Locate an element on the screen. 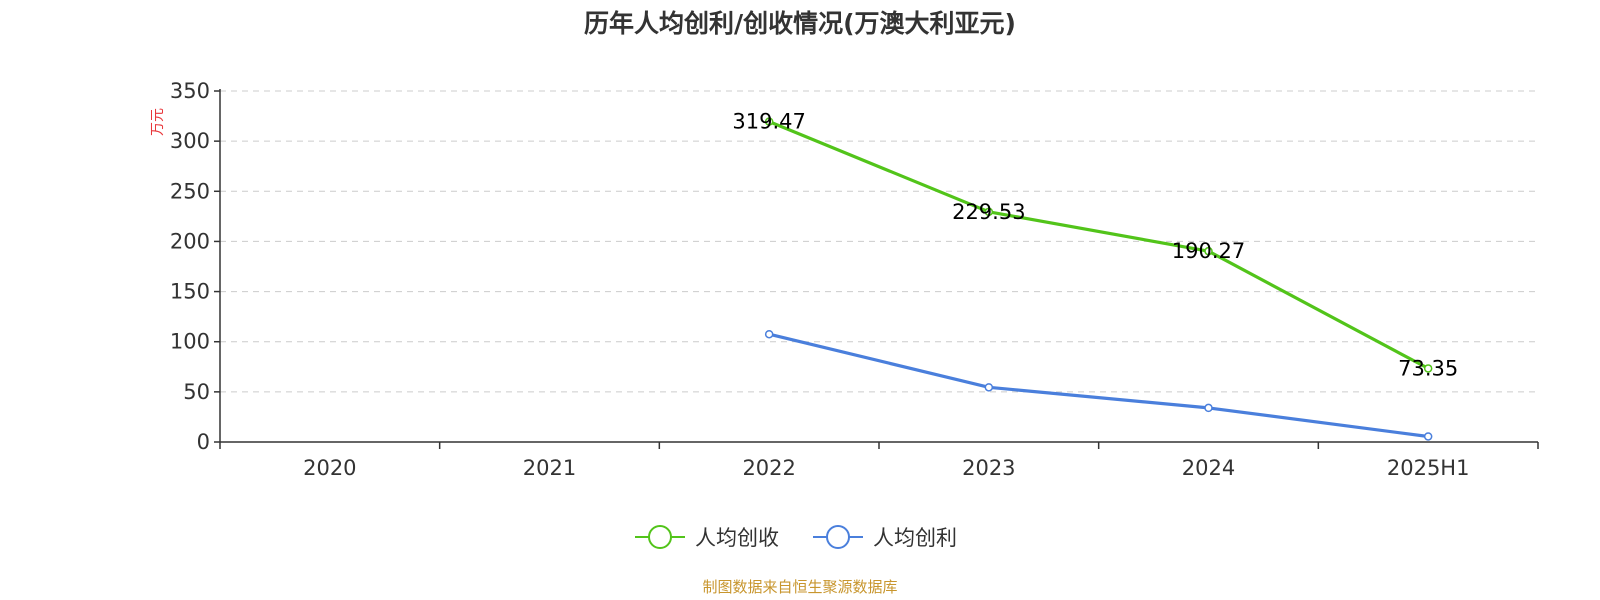 The height and width of the screenshot is (600, 1600). y-tick-label: 150 is located at coordinates (190, 292).